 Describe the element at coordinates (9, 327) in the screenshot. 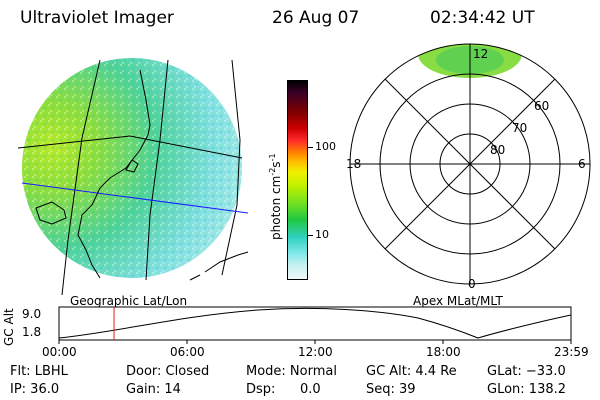

I see `altitude-ylabel: GC Alt` at that location.